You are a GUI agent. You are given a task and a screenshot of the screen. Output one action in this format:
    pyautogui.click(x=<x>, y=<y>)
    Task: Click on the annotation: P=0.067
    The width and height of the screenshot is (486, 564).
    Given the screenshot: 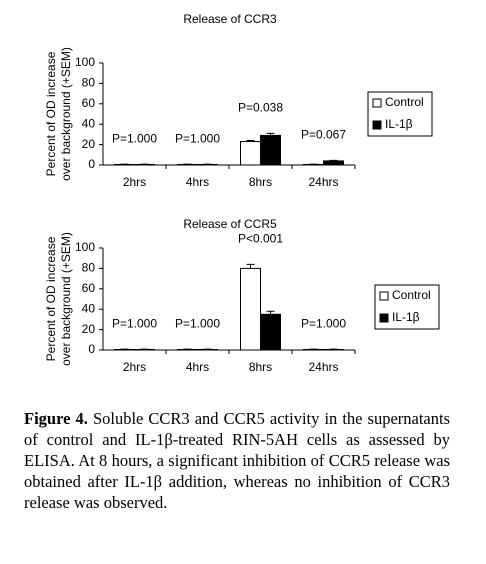 What is the action you would take?
    pyautogui.click(x=323, y=135)
    